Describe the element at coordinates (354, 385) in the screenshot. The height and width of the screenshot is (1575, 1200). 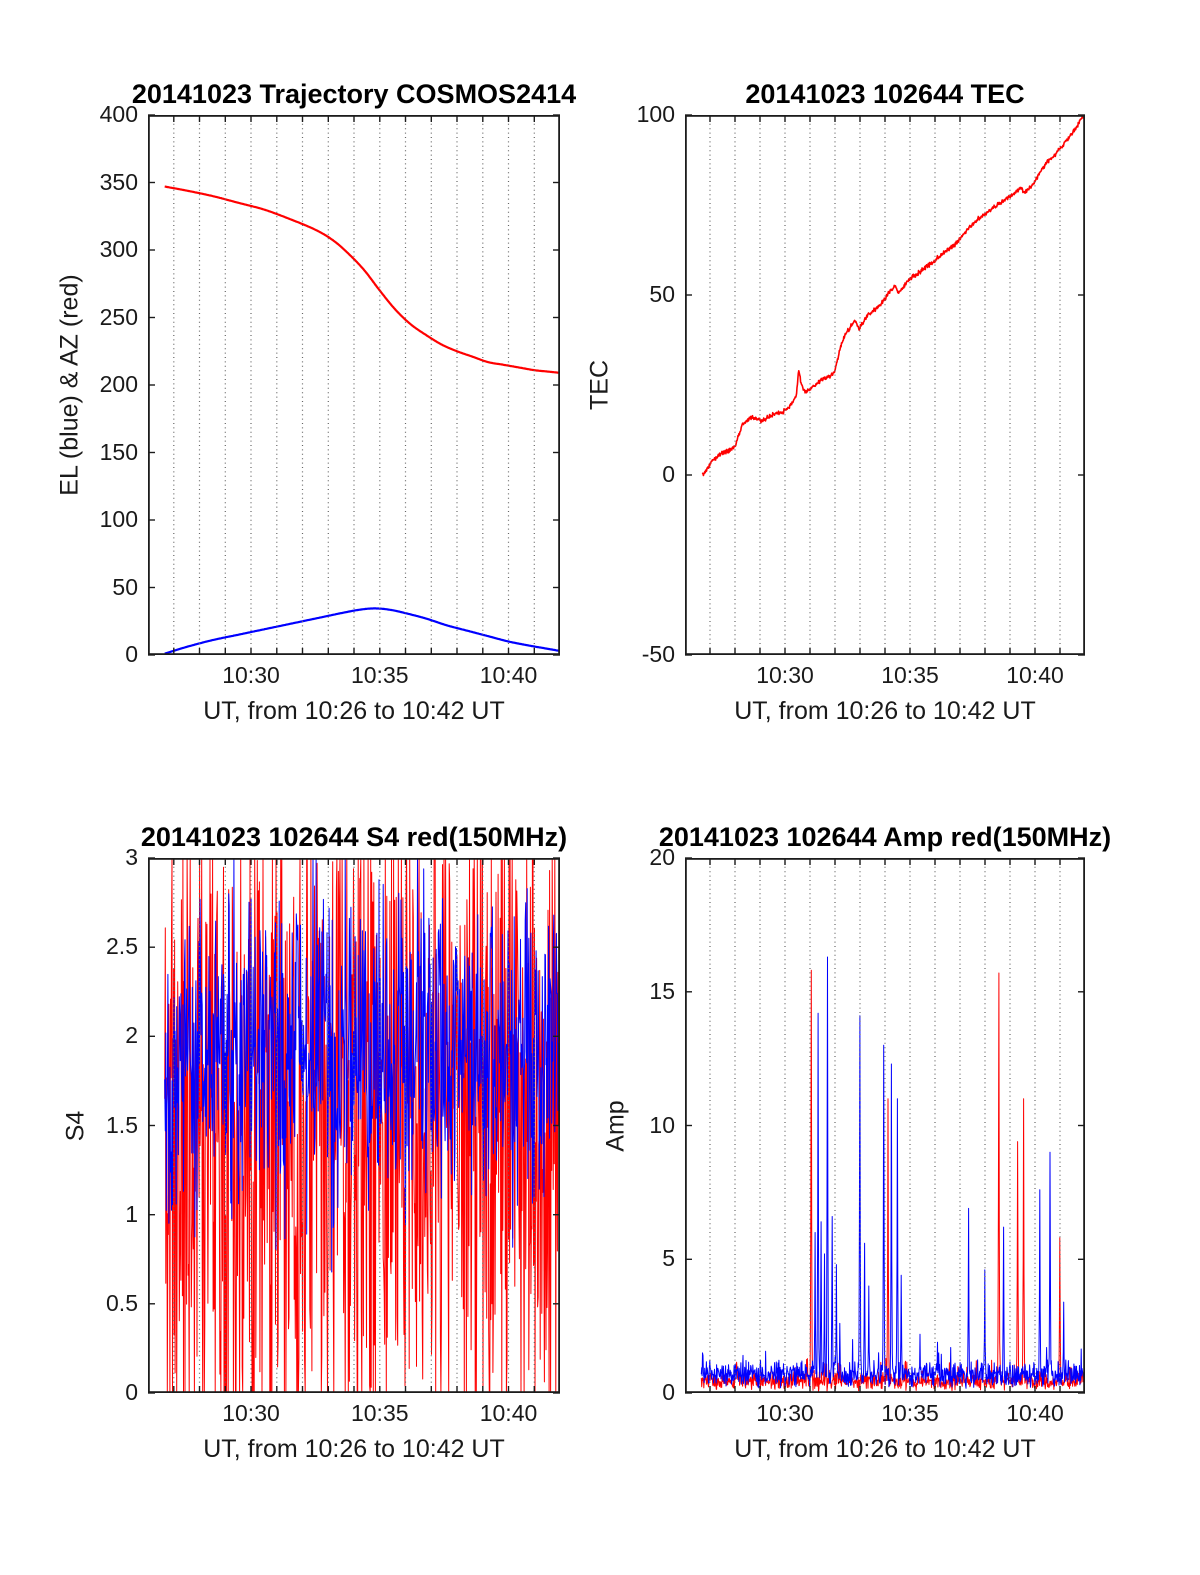
I see `trajectory-plot-area` at that location.